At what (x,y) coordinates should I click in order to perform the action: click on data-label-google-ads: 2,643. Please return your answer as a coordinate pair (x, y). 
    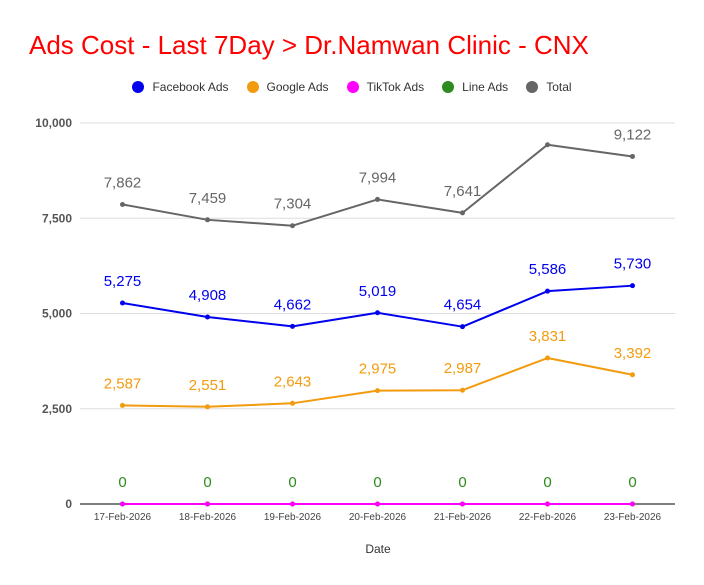
    Looking at the image, I should click on (293, 381).